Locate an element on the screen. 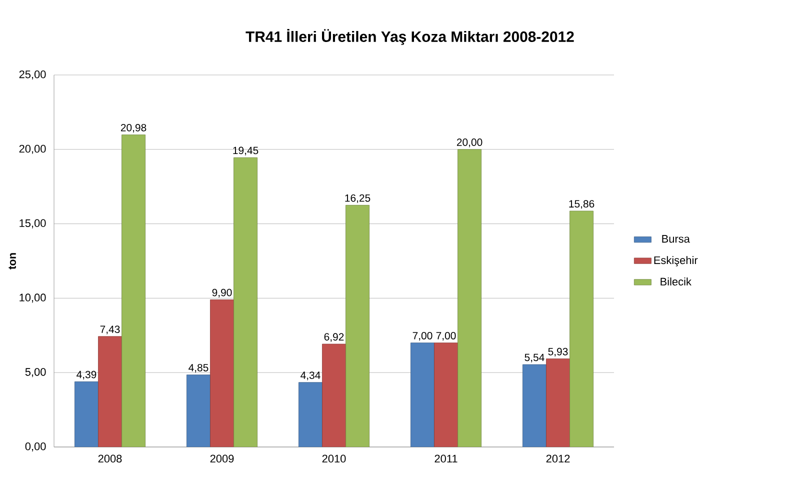  data-label: 4,85 is located at coordinates (198, 368).